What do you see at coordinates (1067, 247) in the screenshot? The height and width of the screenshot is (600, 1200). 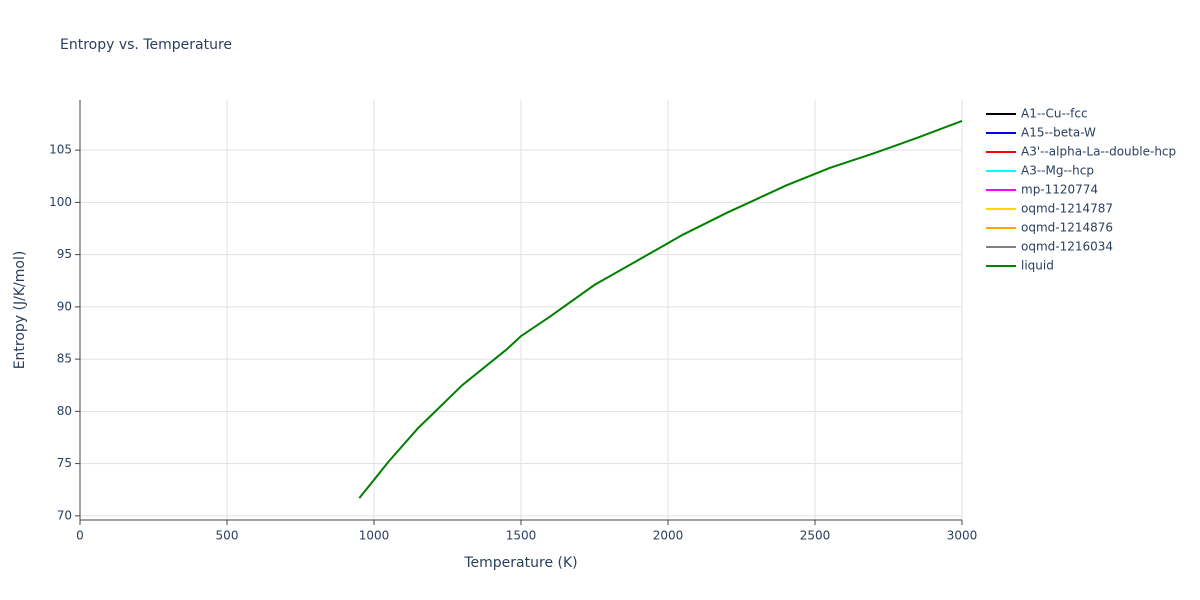 I see `legend-label: oqmd-1216034` at bounding box center [1067, 247].